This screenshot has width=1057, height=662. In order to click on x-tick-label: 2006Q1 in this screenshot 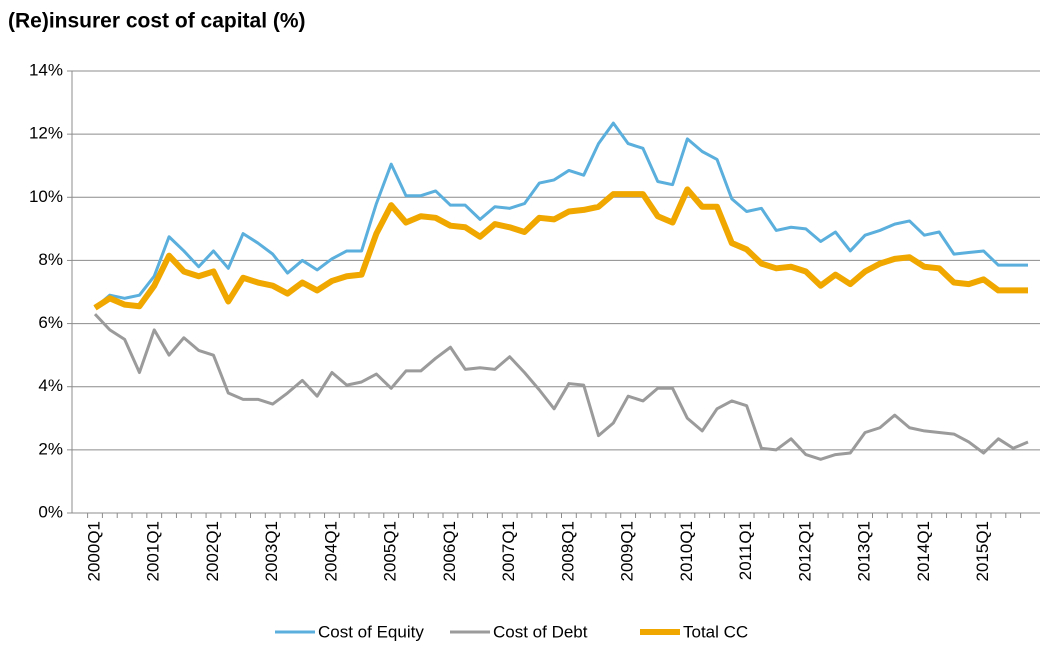, I will do `click(449, 551)`.